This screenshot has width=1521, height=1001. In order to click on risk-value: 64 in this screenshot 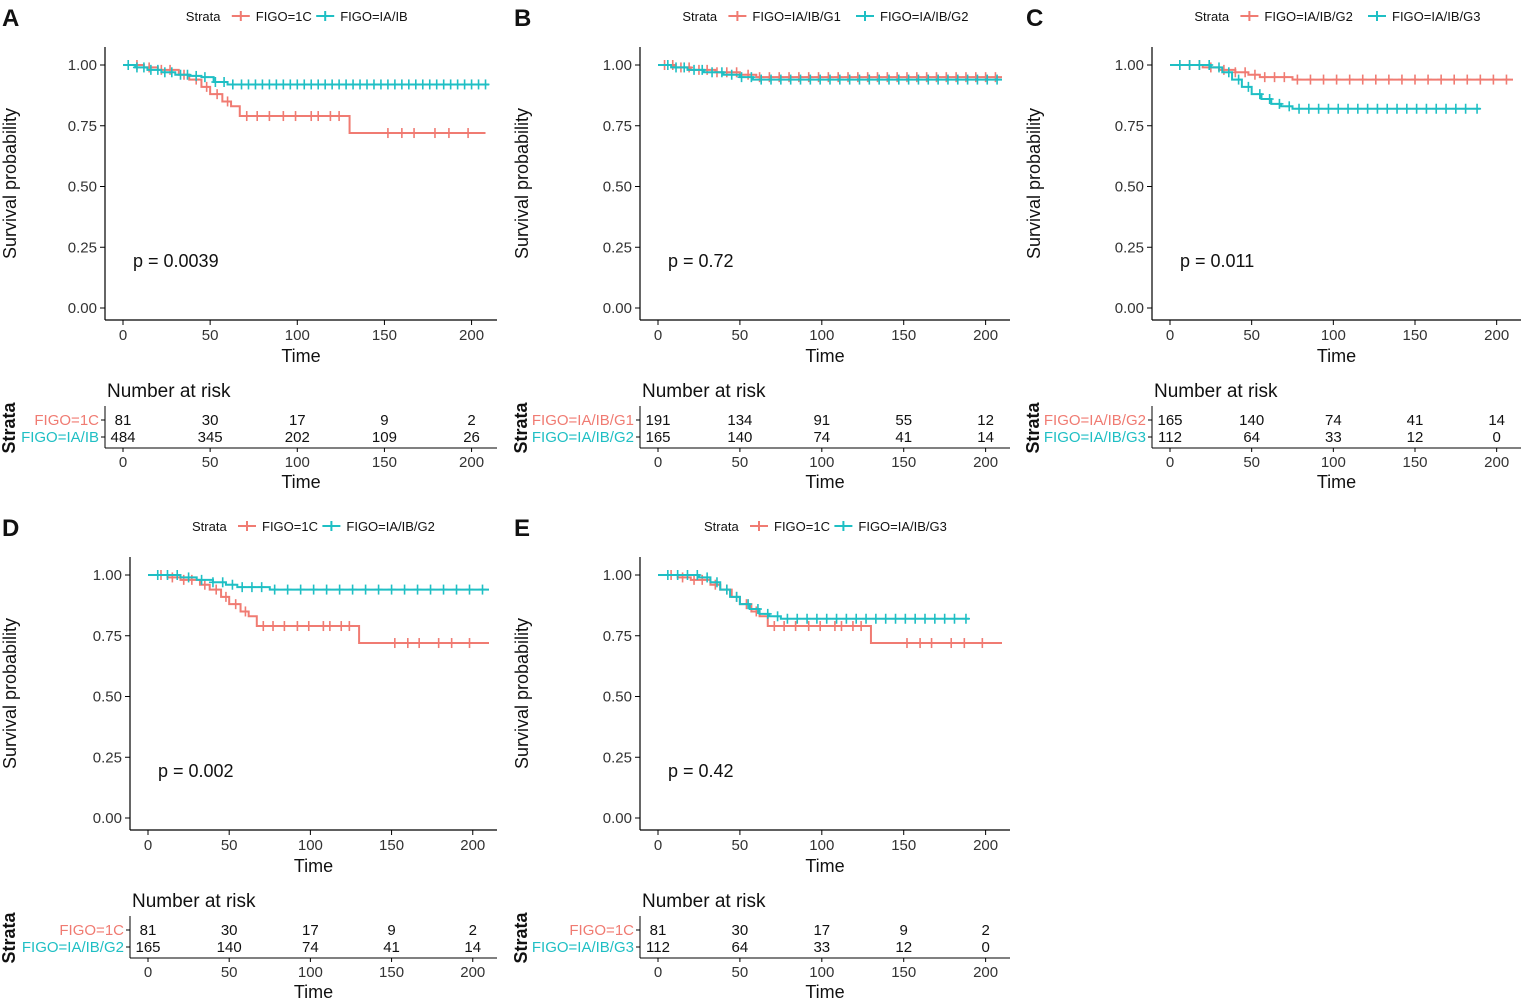, I will do `click(1251, 437)`.